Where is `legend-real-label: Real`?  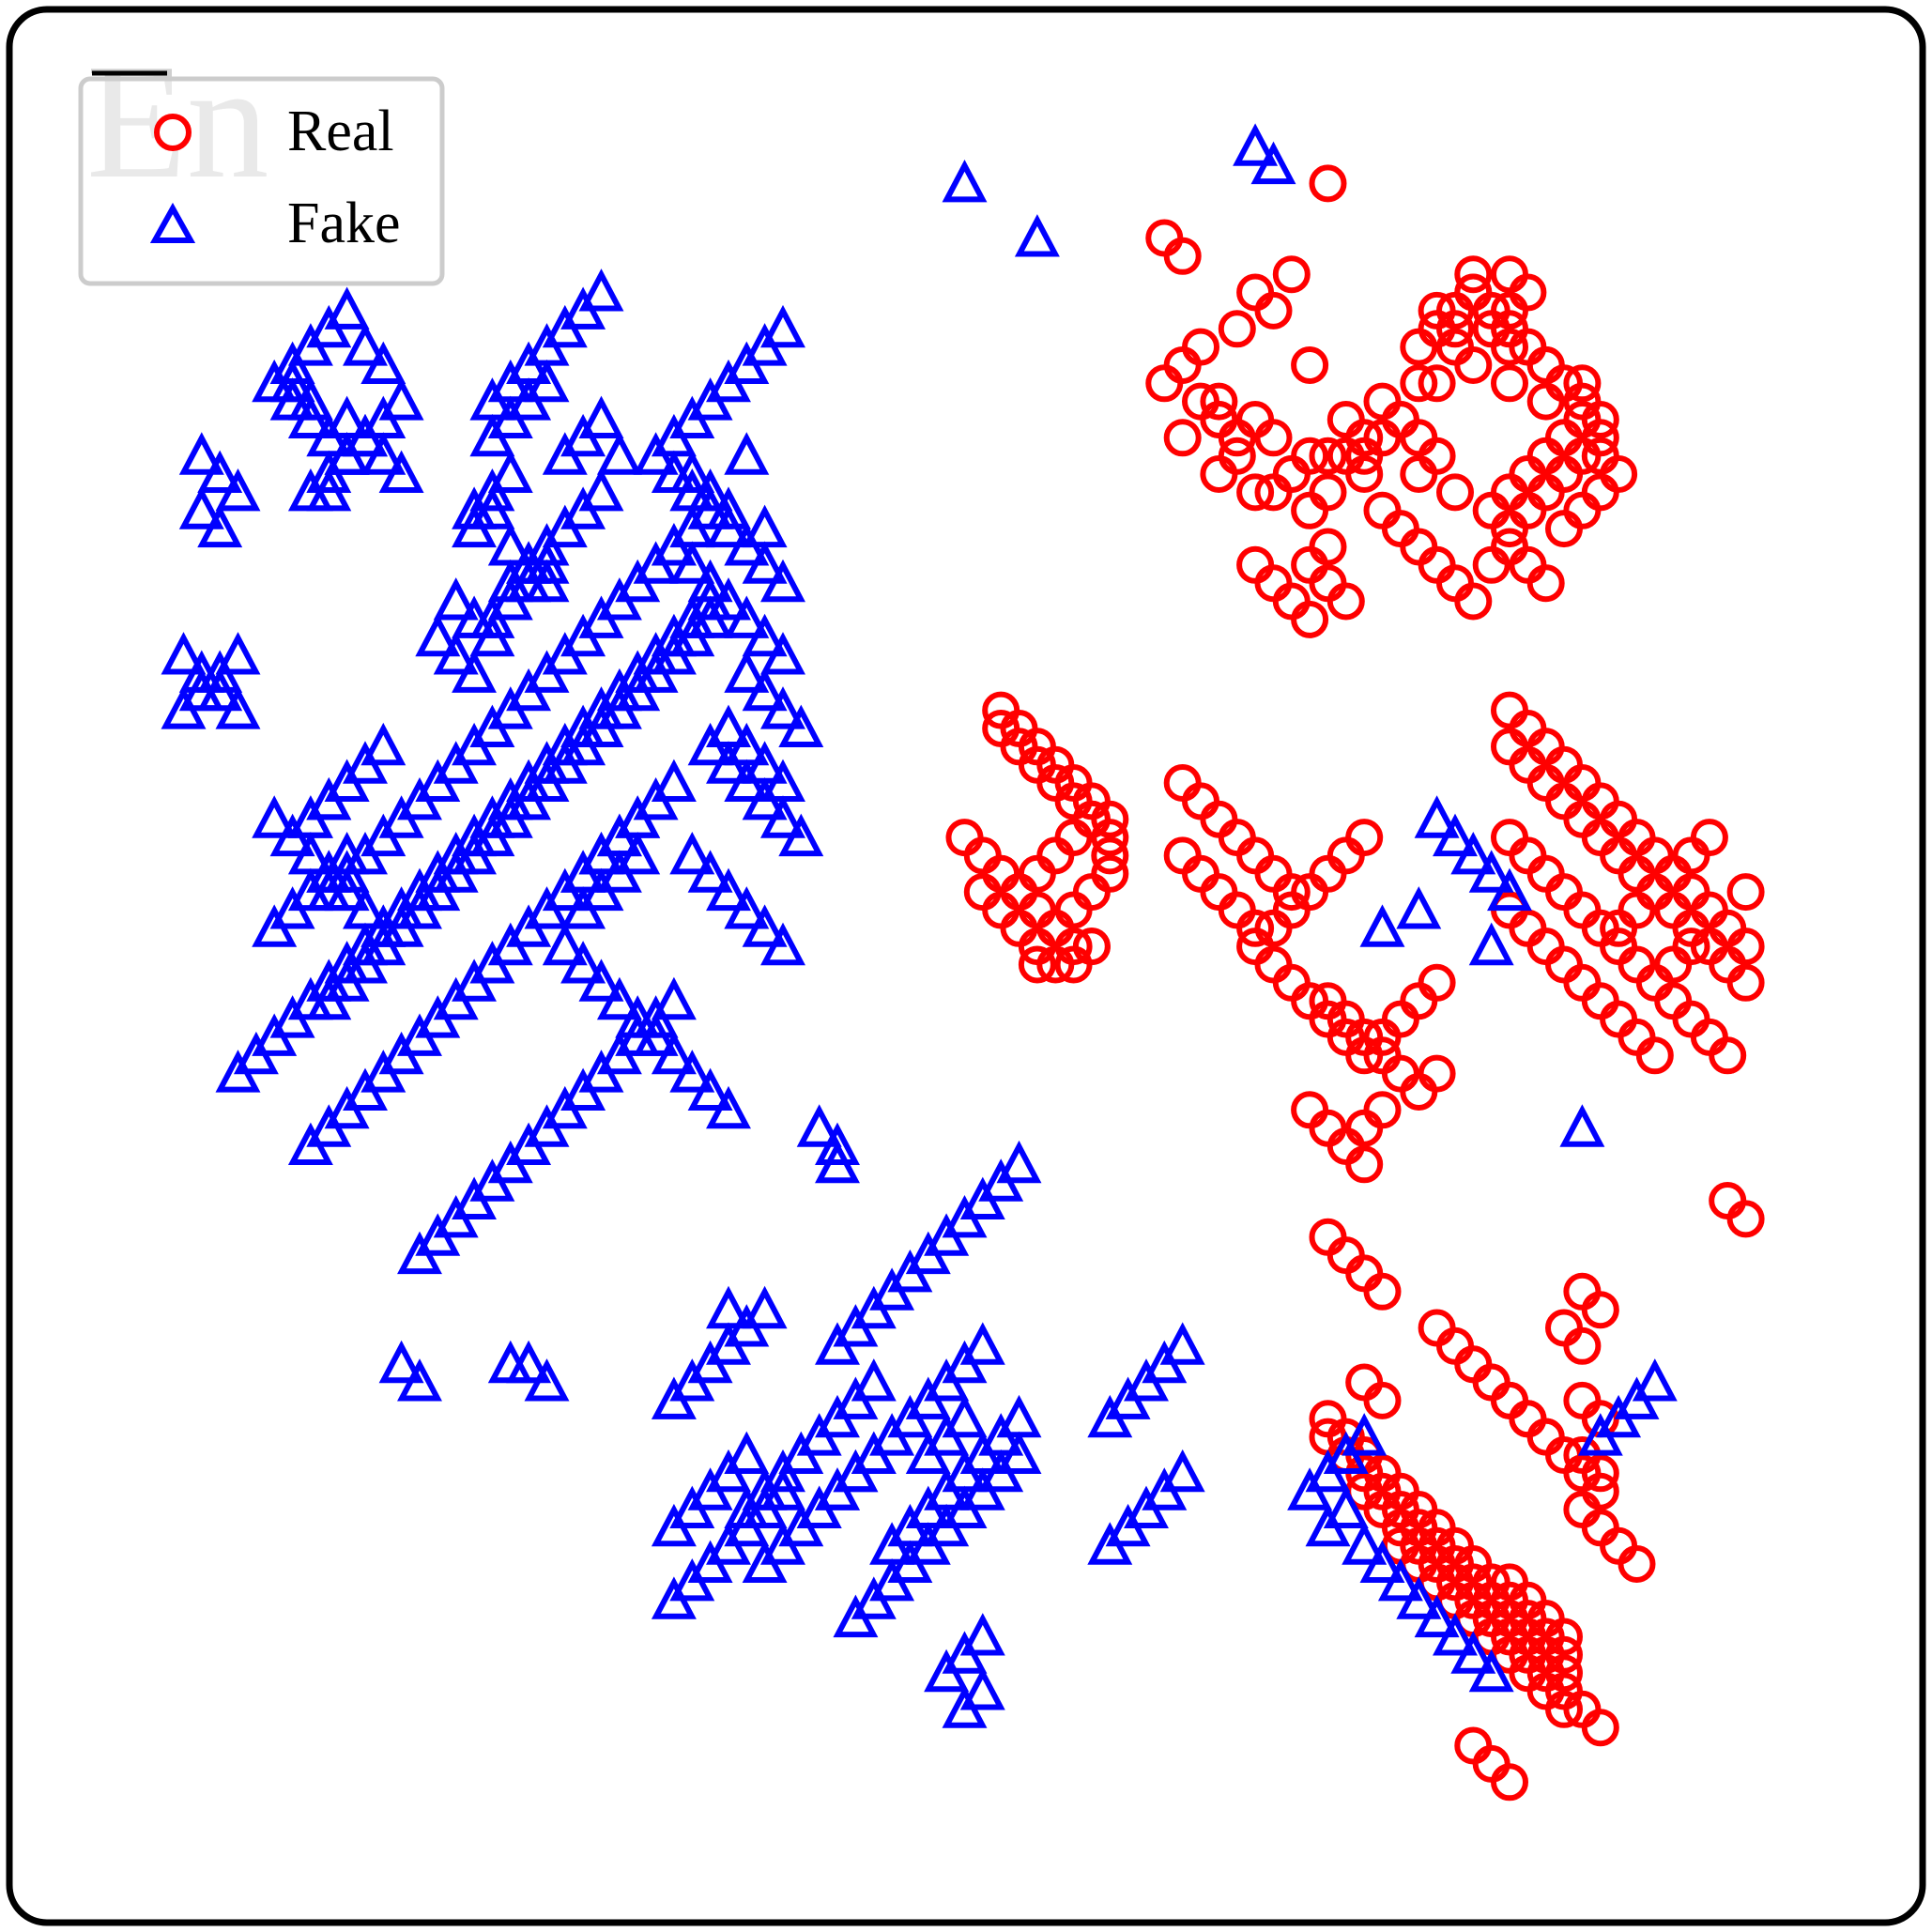 legend-real-label: Real is located at coordinates (340, 132).